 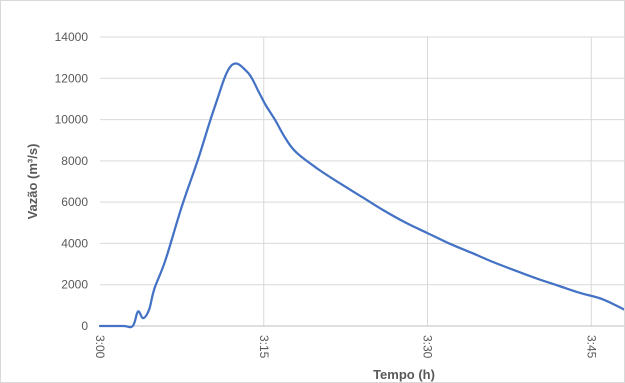 What do you see at coordinates (74, 285) in the screenshot?
I see `y-tick-label: 2000` at bounding box center [74, 285].